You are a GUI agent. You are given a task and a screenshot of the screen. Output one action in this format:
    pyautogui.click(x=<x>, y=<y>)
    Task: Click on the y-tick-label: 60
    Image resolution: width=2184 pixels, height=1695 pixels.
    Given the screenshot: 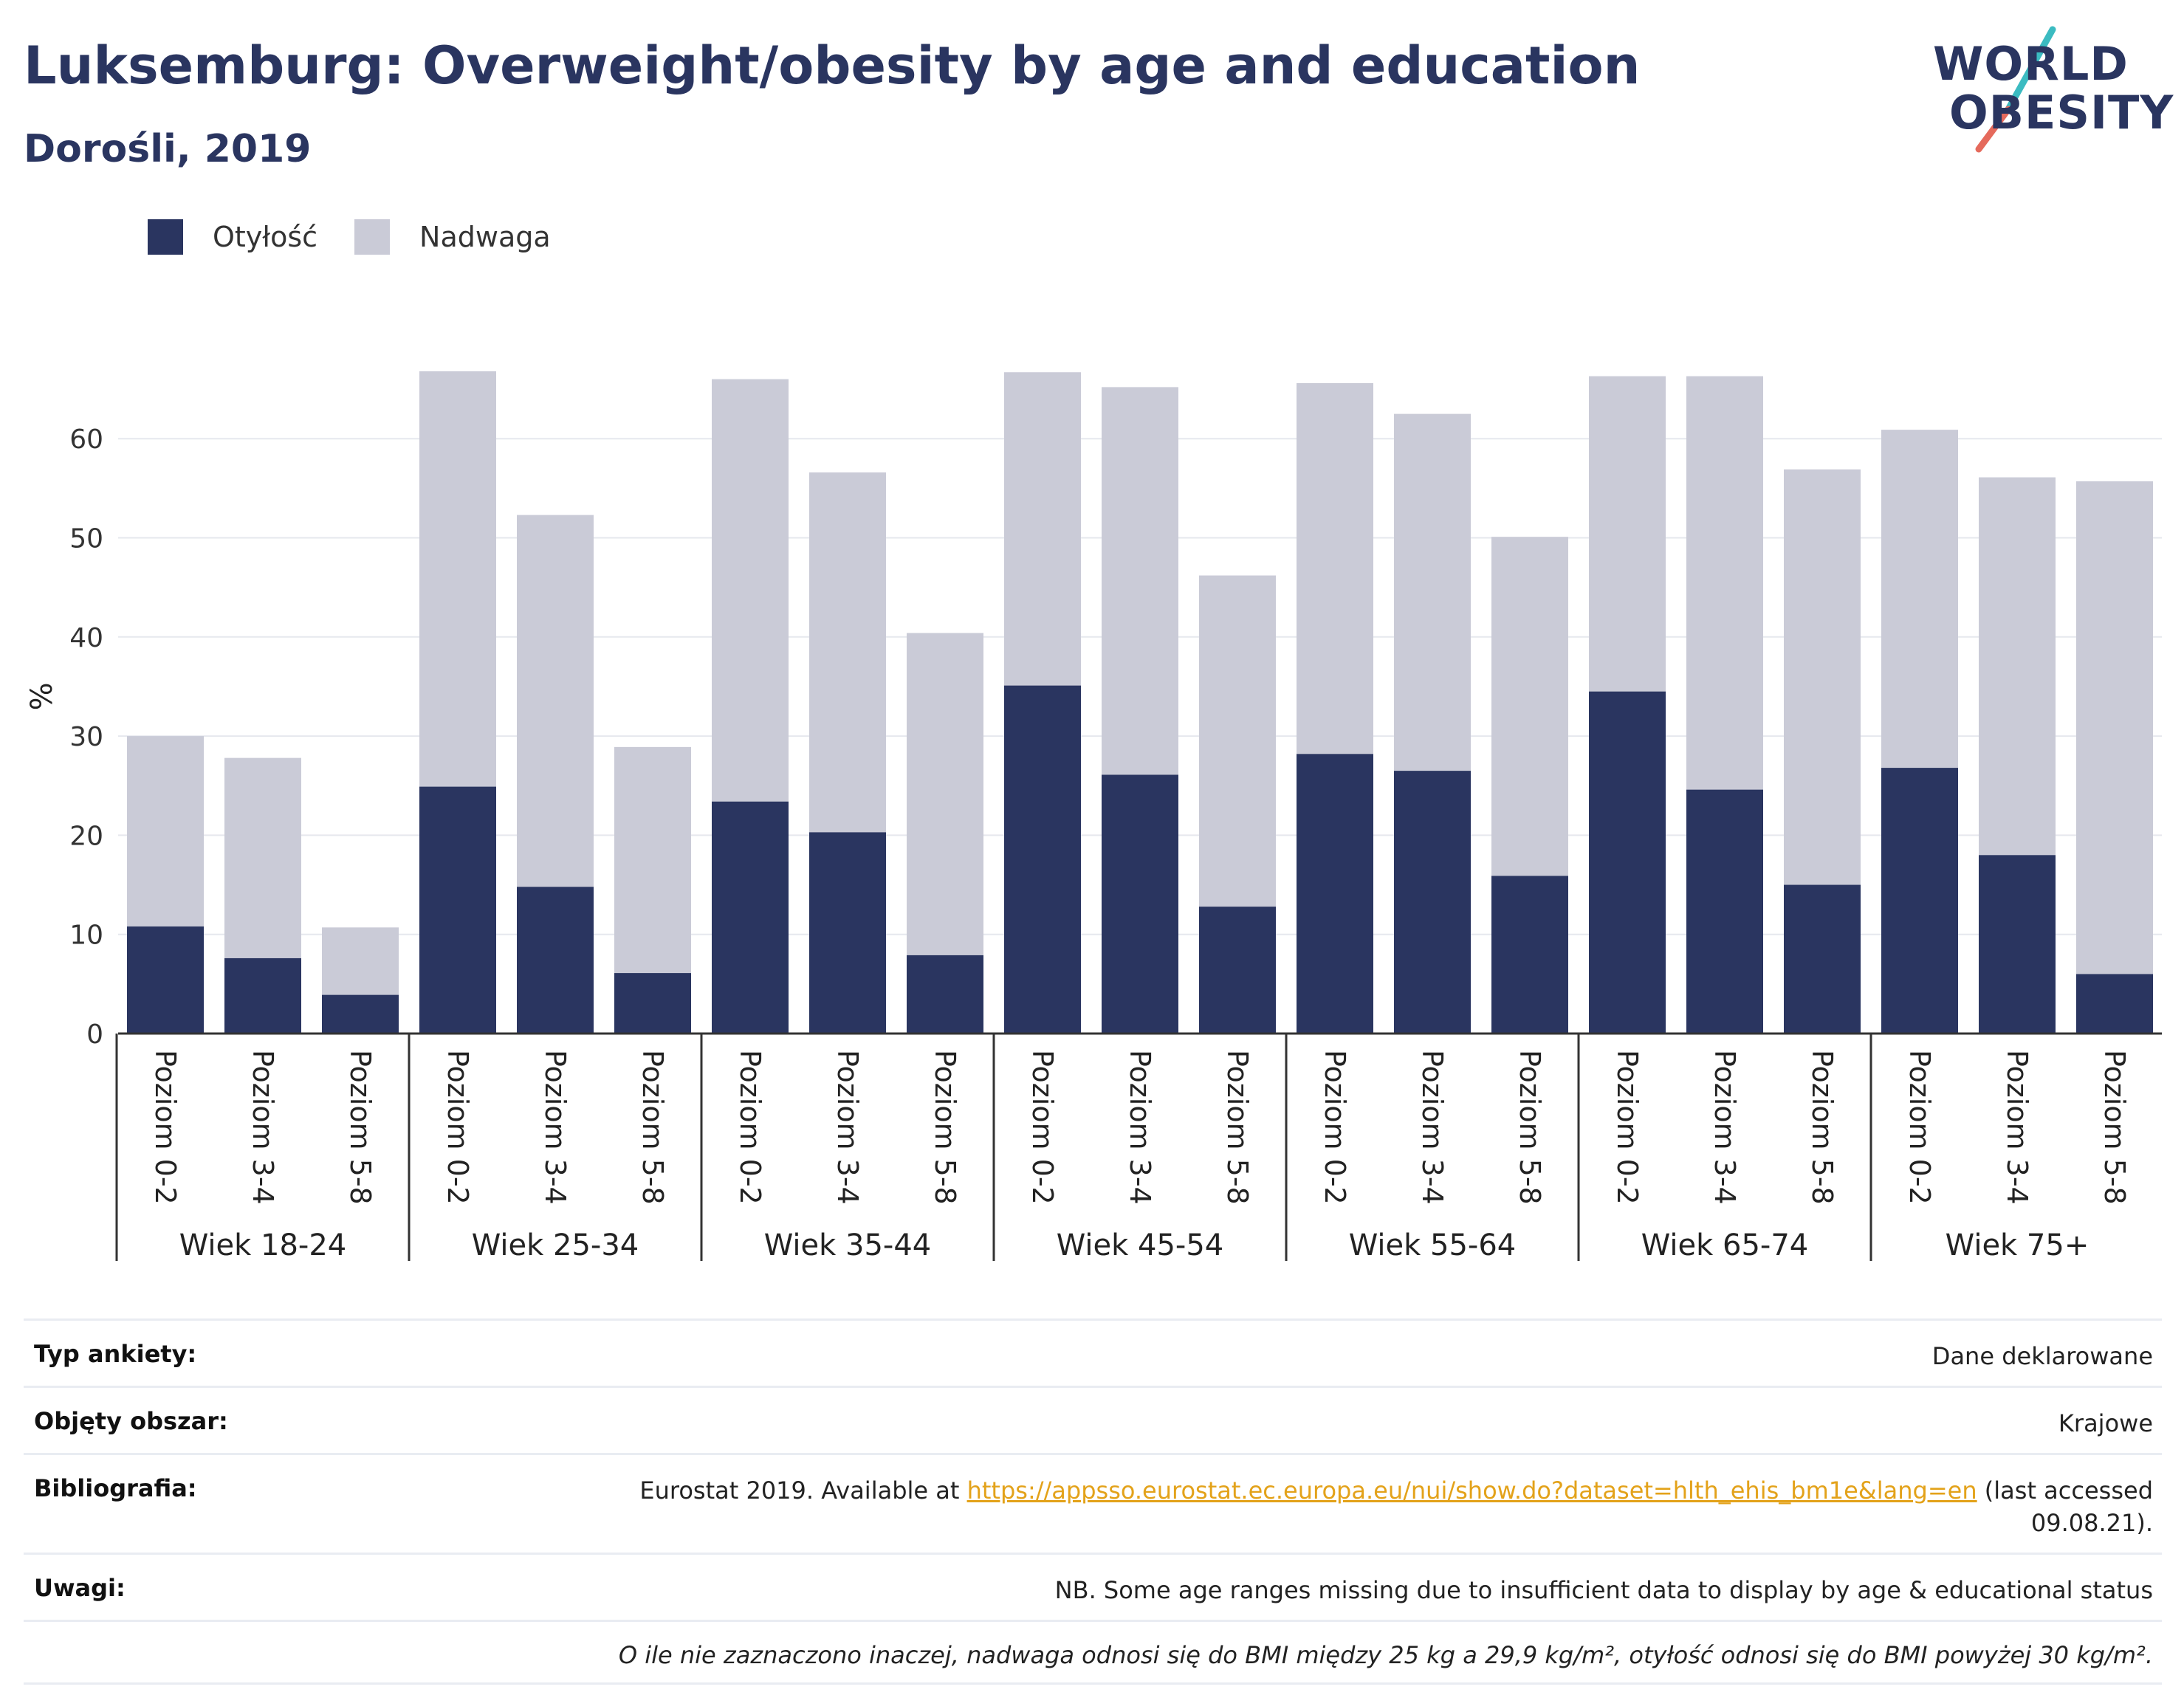 What is the action you would take?
    pyautogui.click(x=86, y=440)
    